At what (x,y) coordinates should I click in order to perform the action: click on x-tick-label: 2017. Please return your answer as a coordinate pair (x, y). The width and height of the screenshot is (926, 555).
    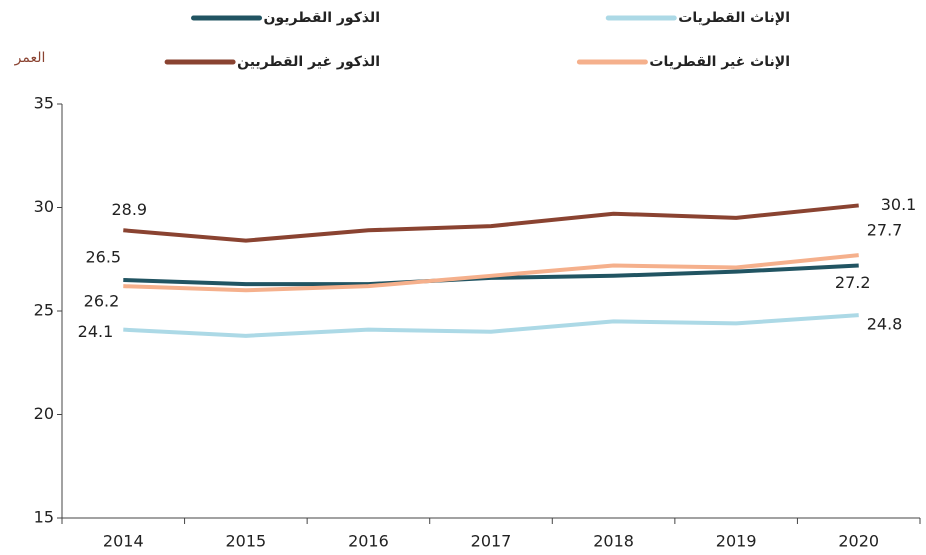
    Looking at the image, I should click on (491, 541).